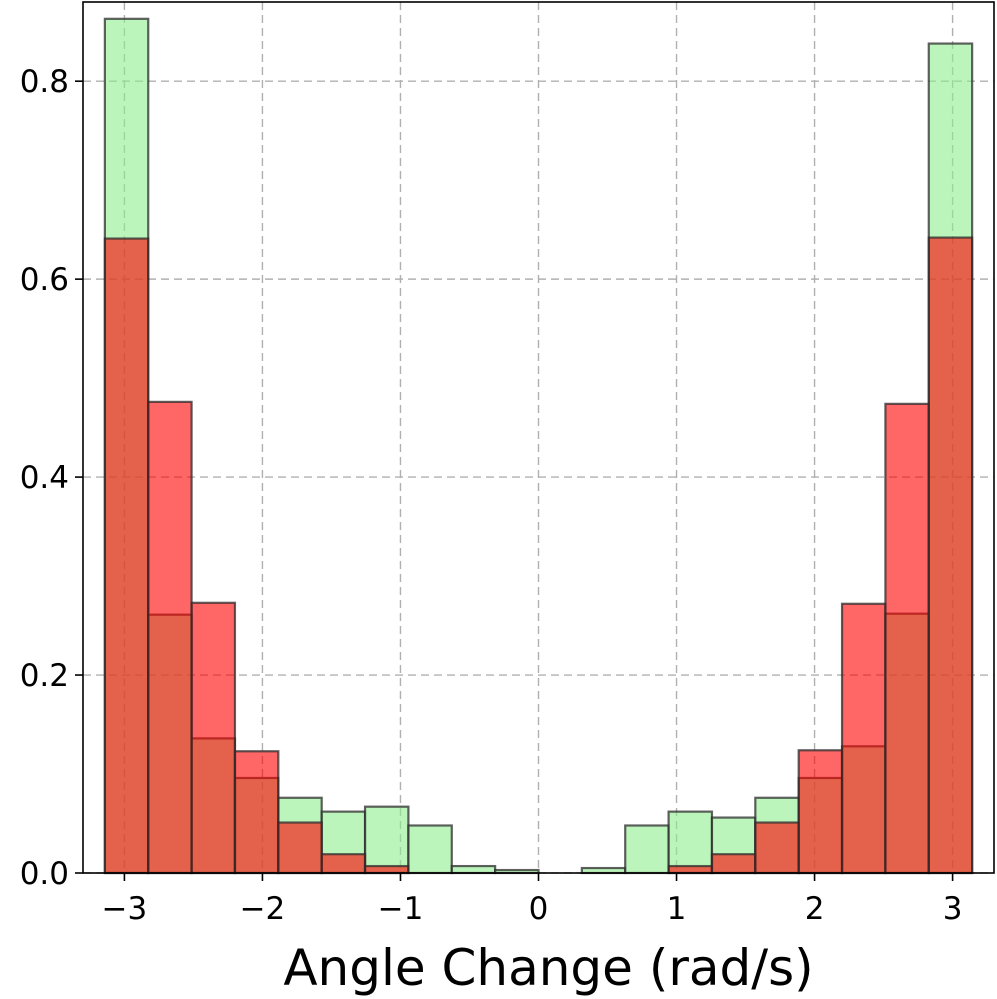 The height and width of the screenshot is (999, 997). I want to click on y-tick-label: 0.4, so click(44, 478).